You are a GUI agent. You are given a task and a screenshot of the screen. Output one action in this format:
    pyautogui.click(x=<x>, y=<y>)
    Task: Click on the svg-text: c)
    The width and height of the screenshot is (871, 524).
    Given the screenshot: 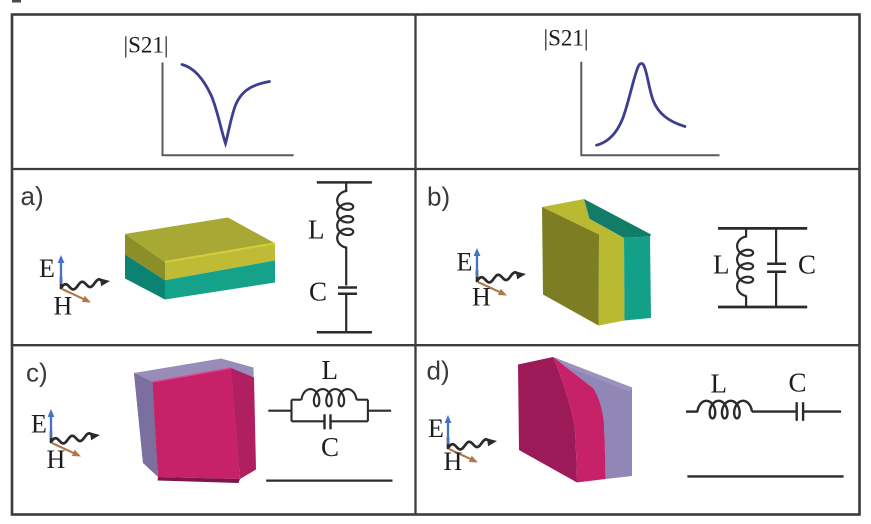 What is the action you would take?
    pyautogui.click(x=37, y=373)
    